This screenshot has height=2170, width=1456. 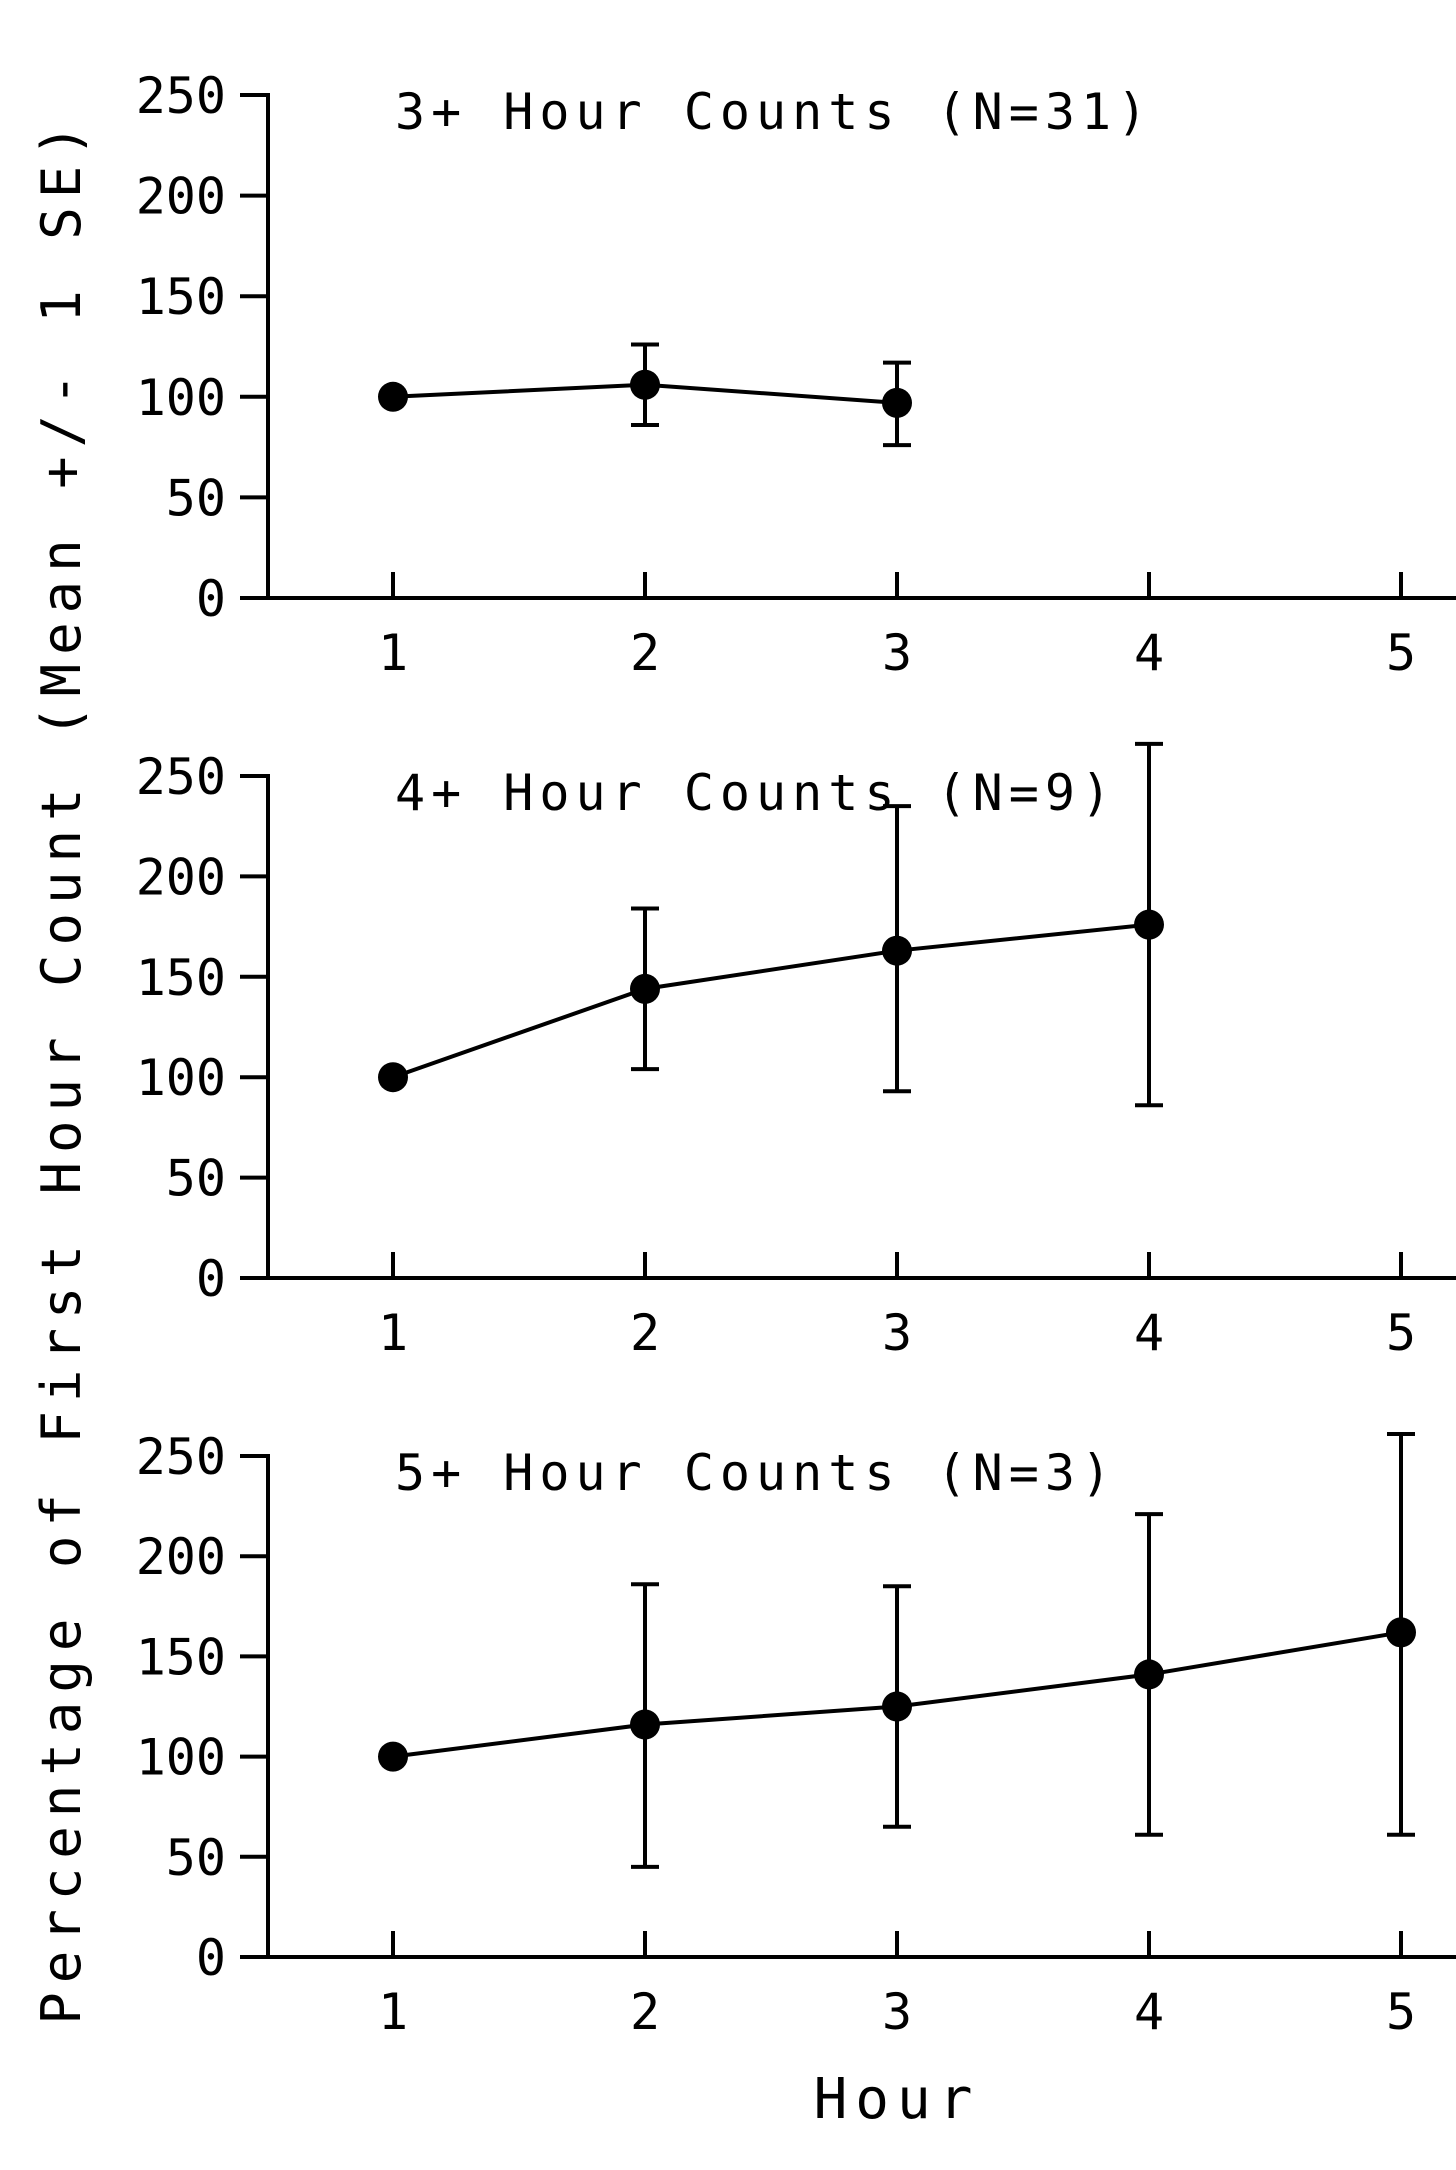 What do you see at coordinates (897, 2099) in the screenshot?
I see `x-axis-label: Hour` at bounding box center [897, 2099].